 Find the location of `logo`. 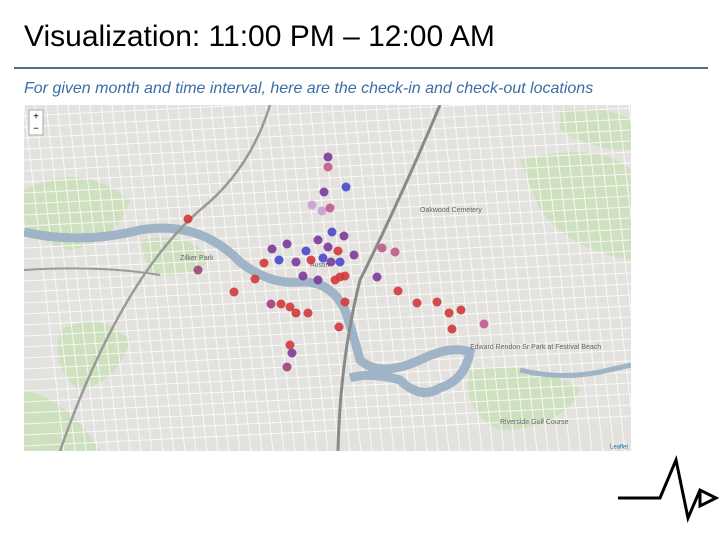

logo is located at coordinates (669, 488).